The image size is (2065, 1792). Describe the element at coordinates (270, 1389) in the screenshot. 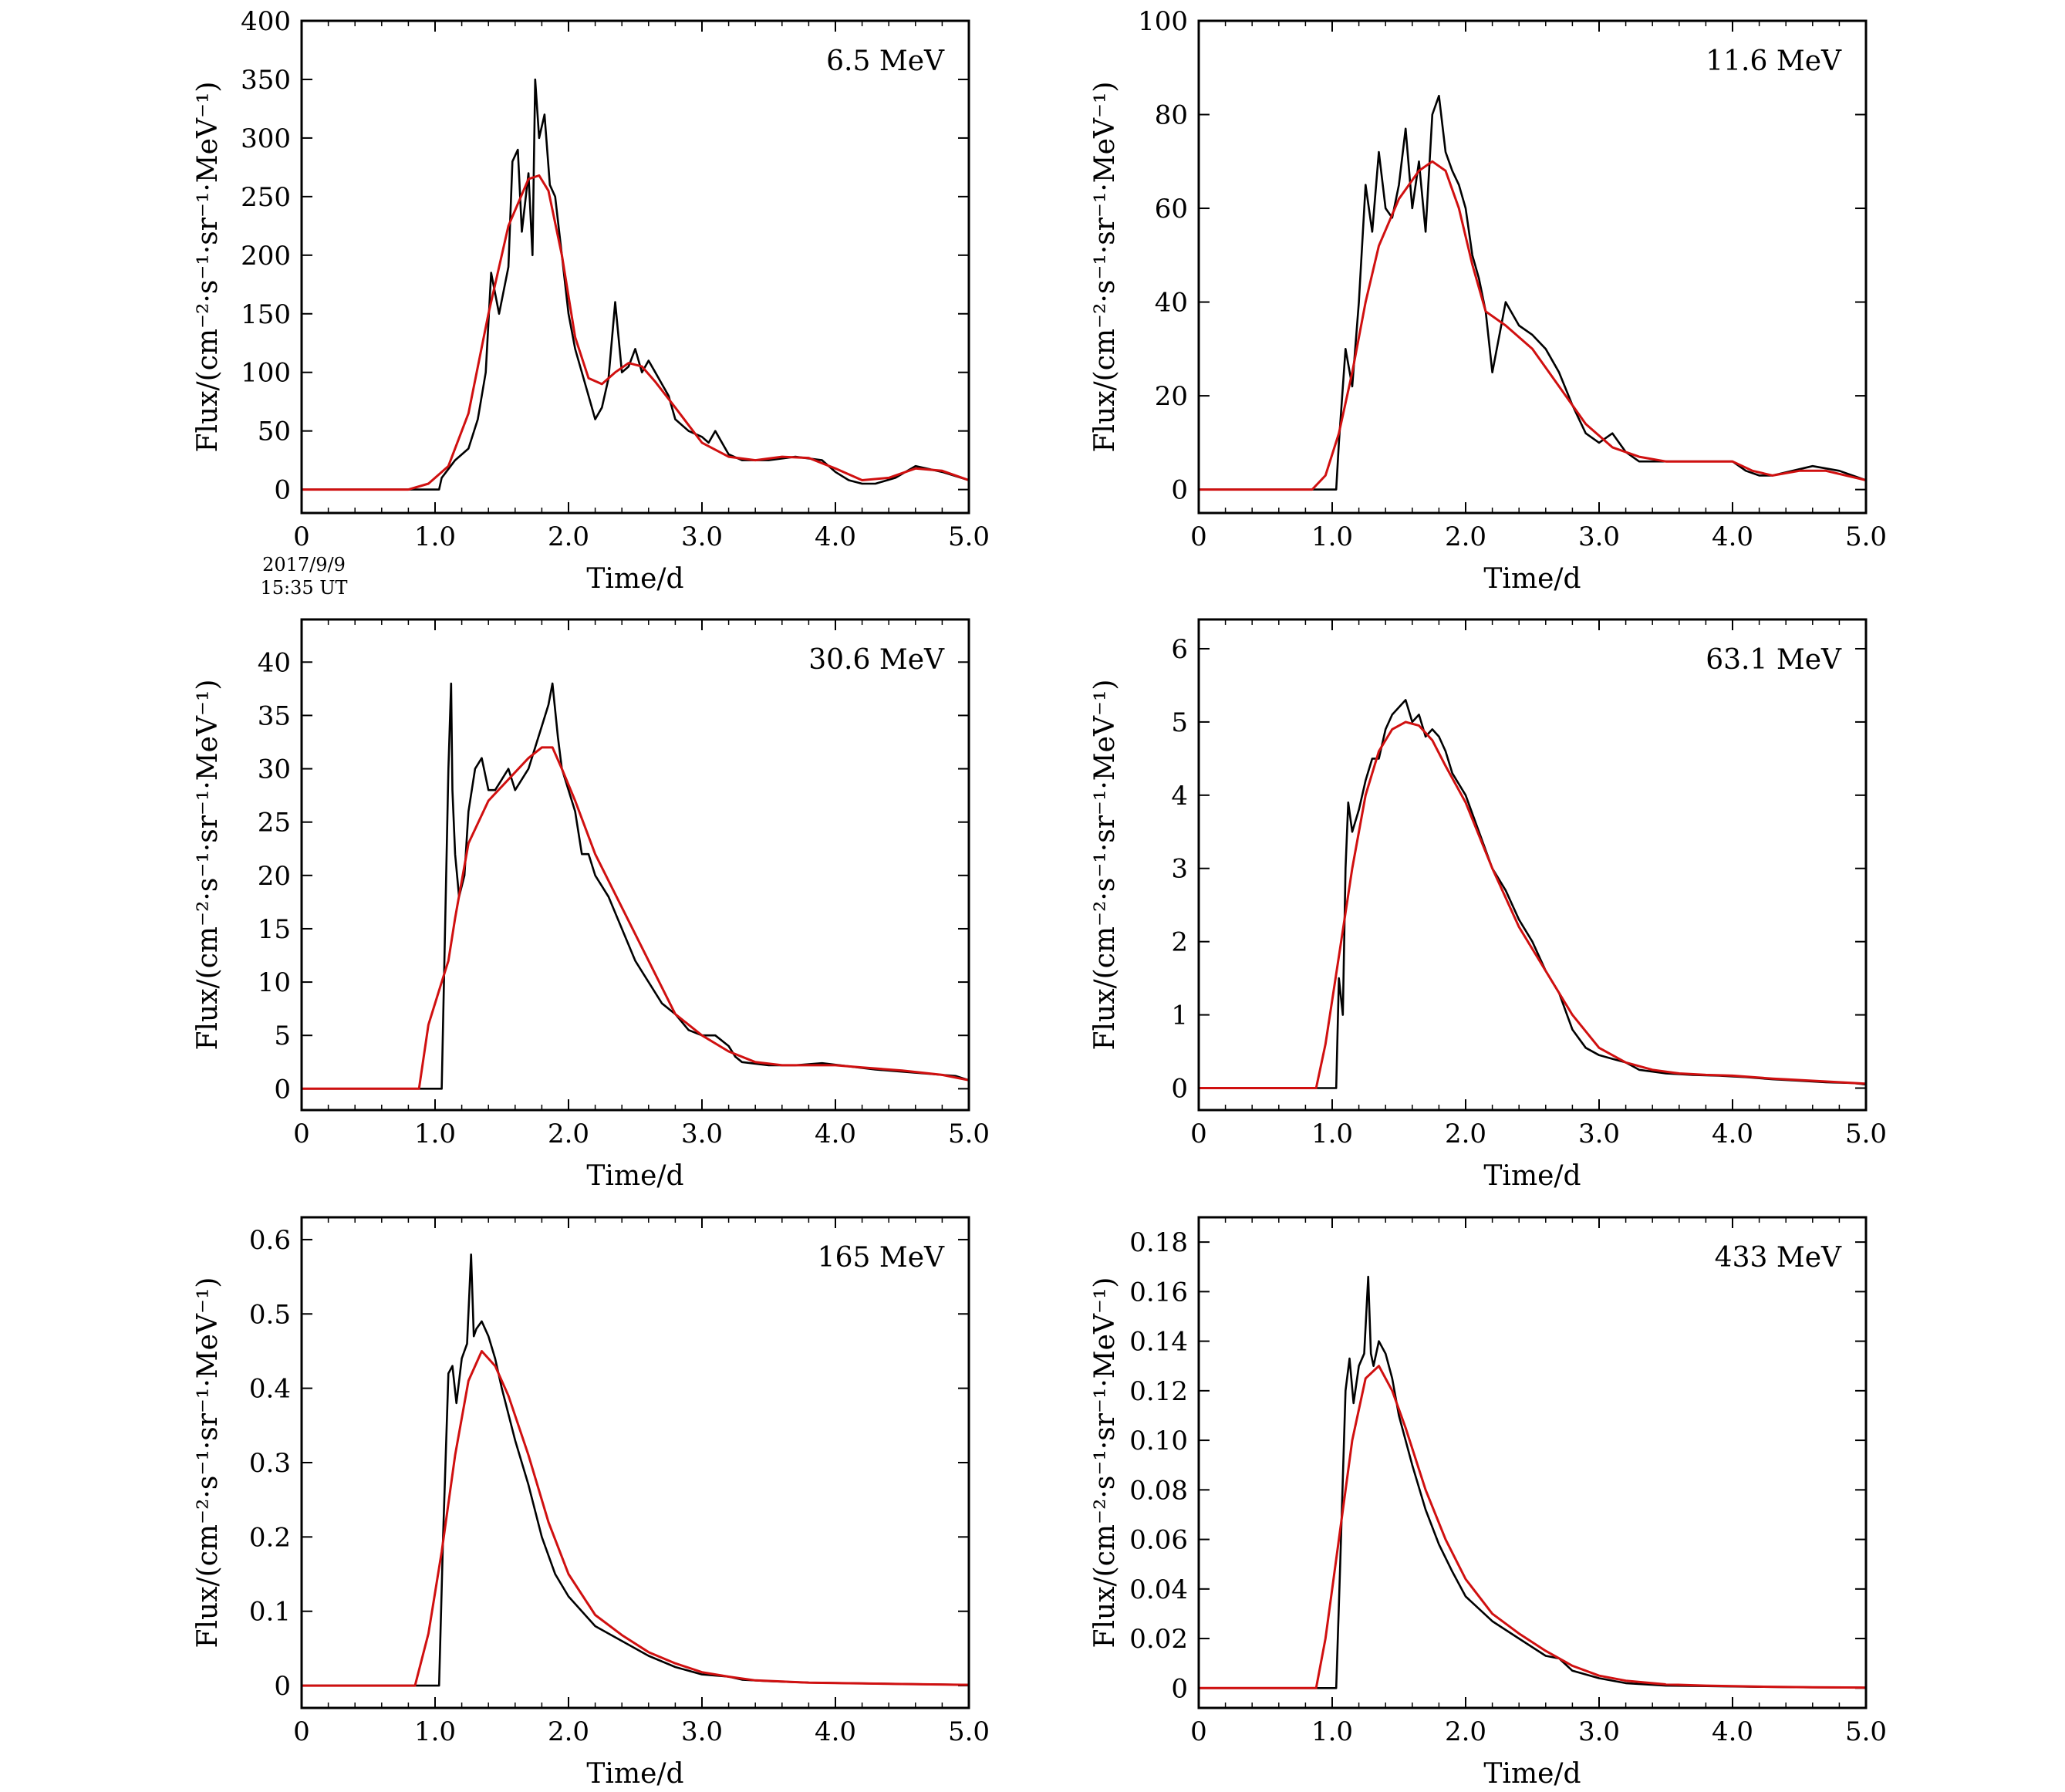

I see `y-tick-label: 0.4` at that location.